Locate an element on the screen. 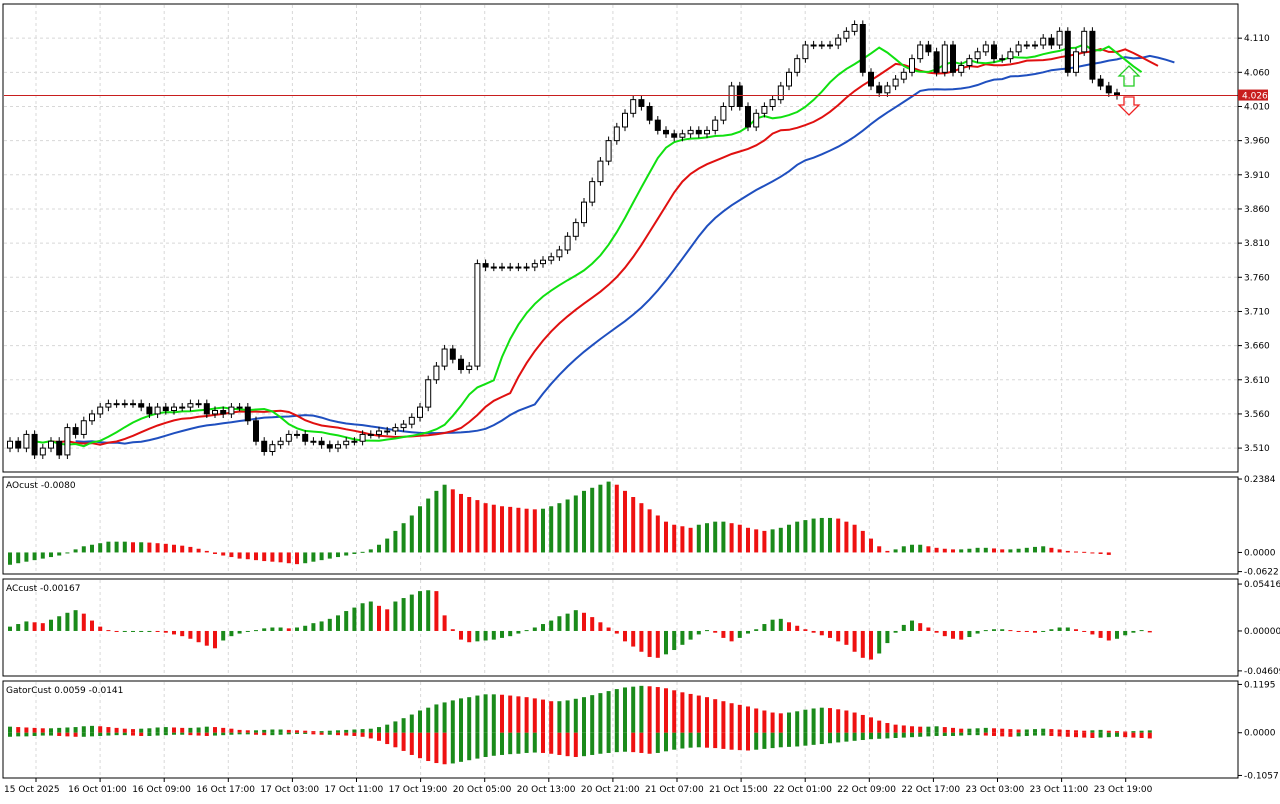 The height and width of the screenshot is (804, 1280). time-axis-label: 22 Oct 01:00 is located at coordinates (802, 790).